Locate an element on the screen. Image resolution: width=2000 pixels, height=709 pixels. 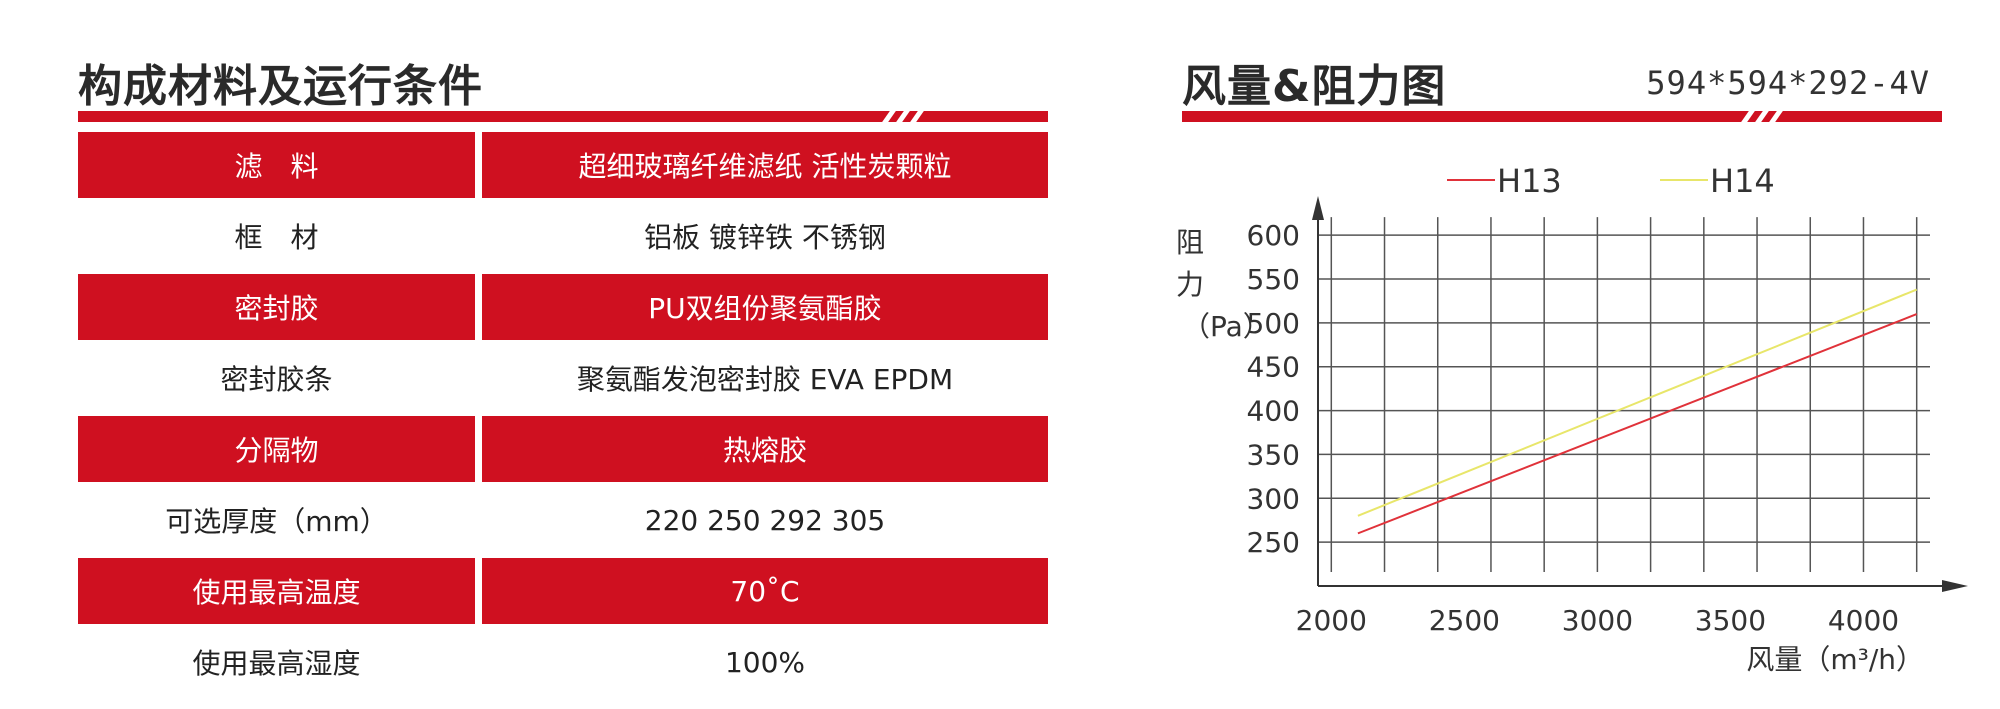
row-label: 滤 料 is located at coordinates (276, 165).